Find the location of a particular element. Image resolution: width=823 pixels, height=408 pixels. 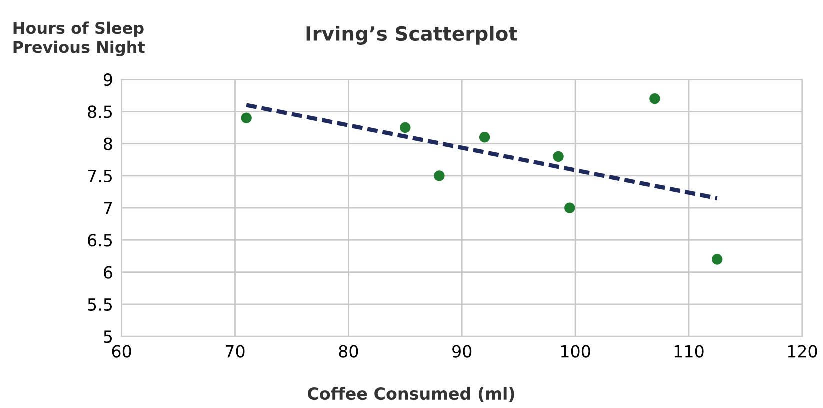

x-tick-label: 110 is located at coordinates (689, 351).